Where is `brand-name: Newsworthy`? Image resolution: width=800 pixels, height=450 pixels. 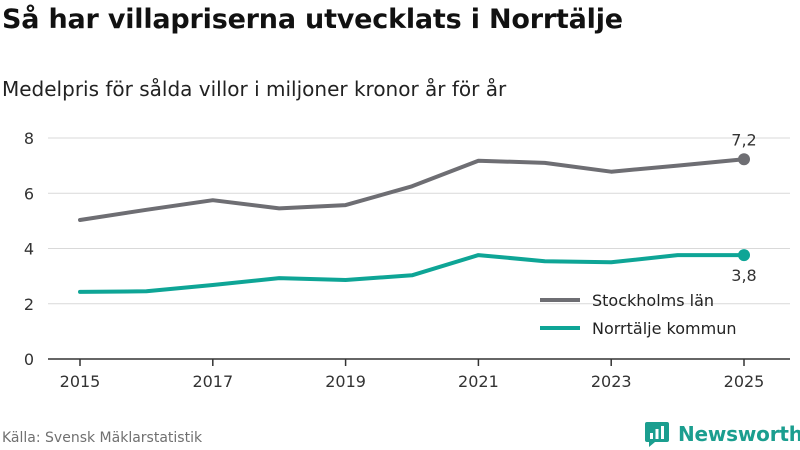
brand-name: Newsworthy is located at coordinates (739, 434).